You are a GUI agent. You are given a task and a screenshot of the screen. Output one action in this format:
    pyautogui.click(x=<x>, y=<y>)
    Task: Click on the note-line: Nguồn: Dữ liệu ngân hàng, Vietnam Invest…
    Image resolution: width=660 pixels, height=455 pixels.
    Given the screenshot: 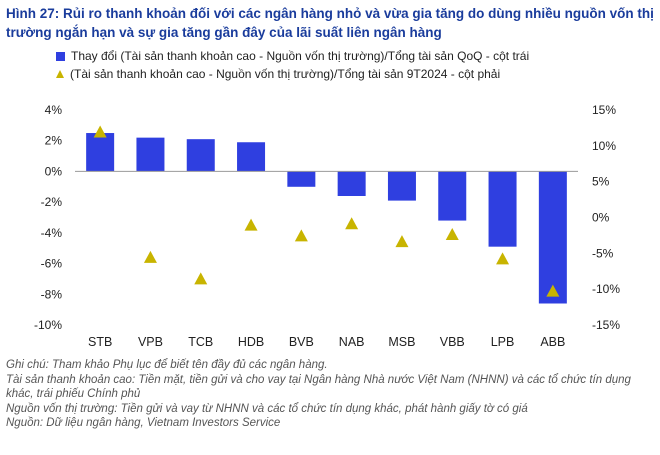 What is the action you would take?
    pyautogui.click(x=143, y=423)
    